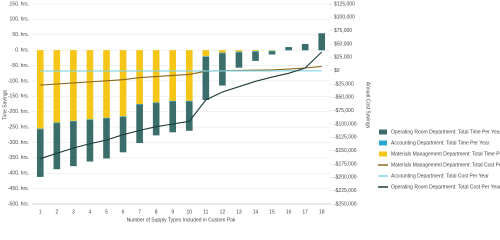 The image size is (500, 240). Describe the element at coordinates (344, 18) in the screenshot. I see `y2-tick-label: $100,000` at that location.